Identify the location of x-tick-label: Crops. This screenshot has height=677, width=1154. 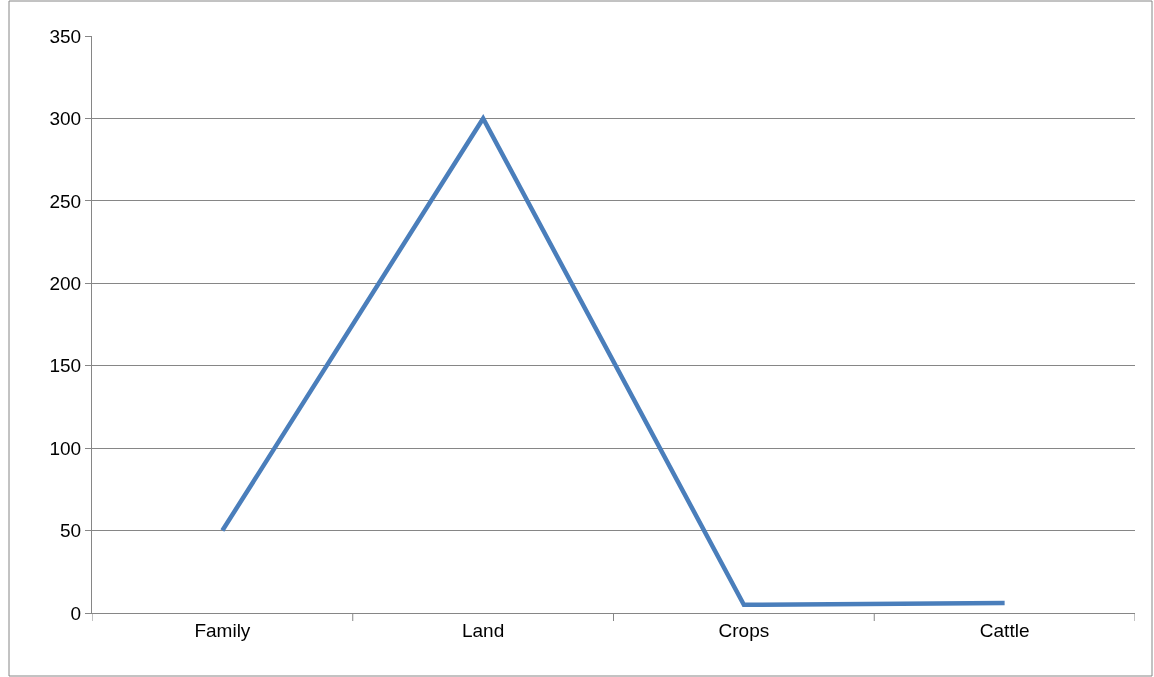
(744, 630).